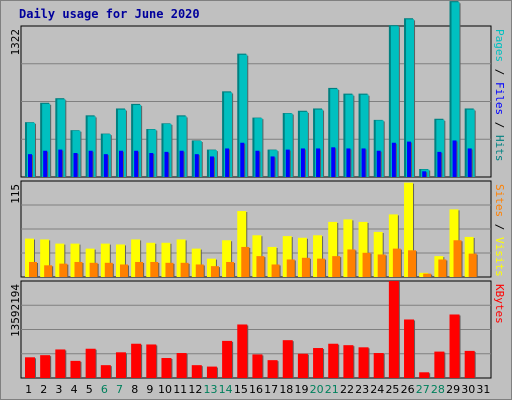 The image size is (512, 400). What do you see at coordinates (438, 389) in the screenshot?
I see `x-tick-label: 28` at bounding box center [438, 389].